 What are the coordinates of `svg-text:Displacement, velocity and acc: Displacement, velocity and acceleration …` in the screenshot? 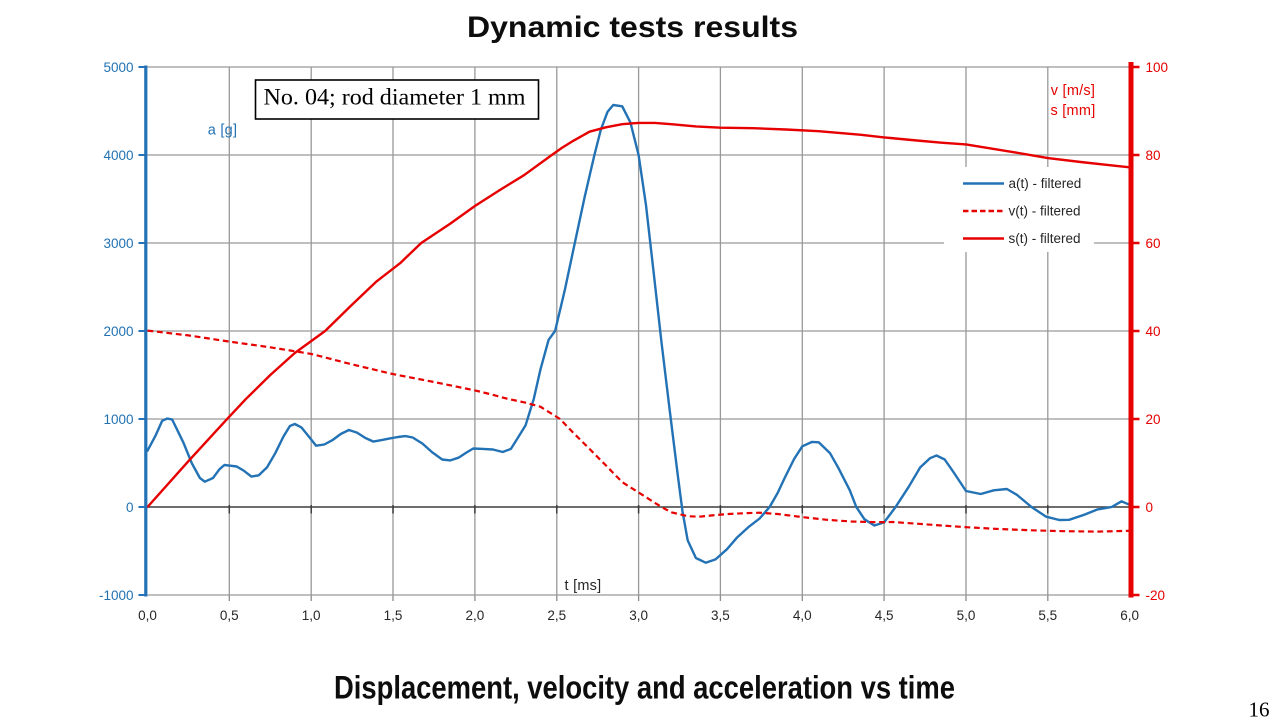 It's located at (644, 688).